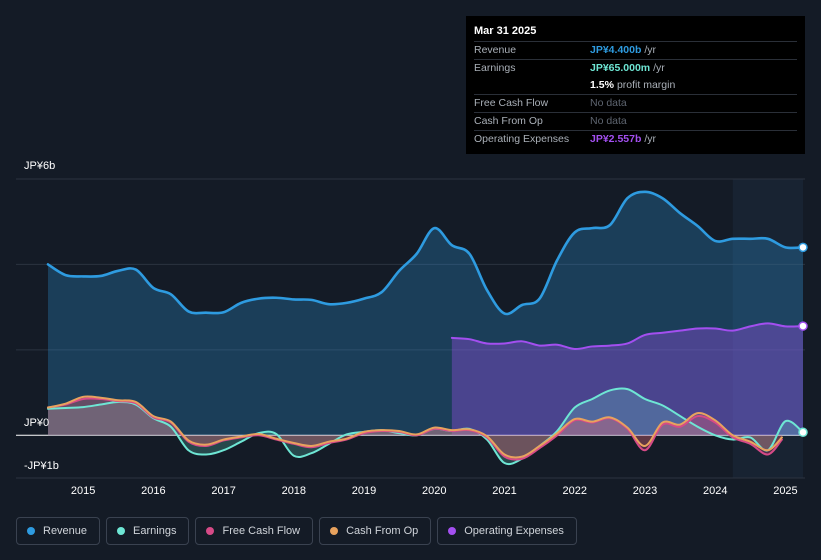 This screenshot has height=560, width=821. Describe the element at coordinates (155, 531) in the screenshot. I see `legend-label: Earnings` at that location.